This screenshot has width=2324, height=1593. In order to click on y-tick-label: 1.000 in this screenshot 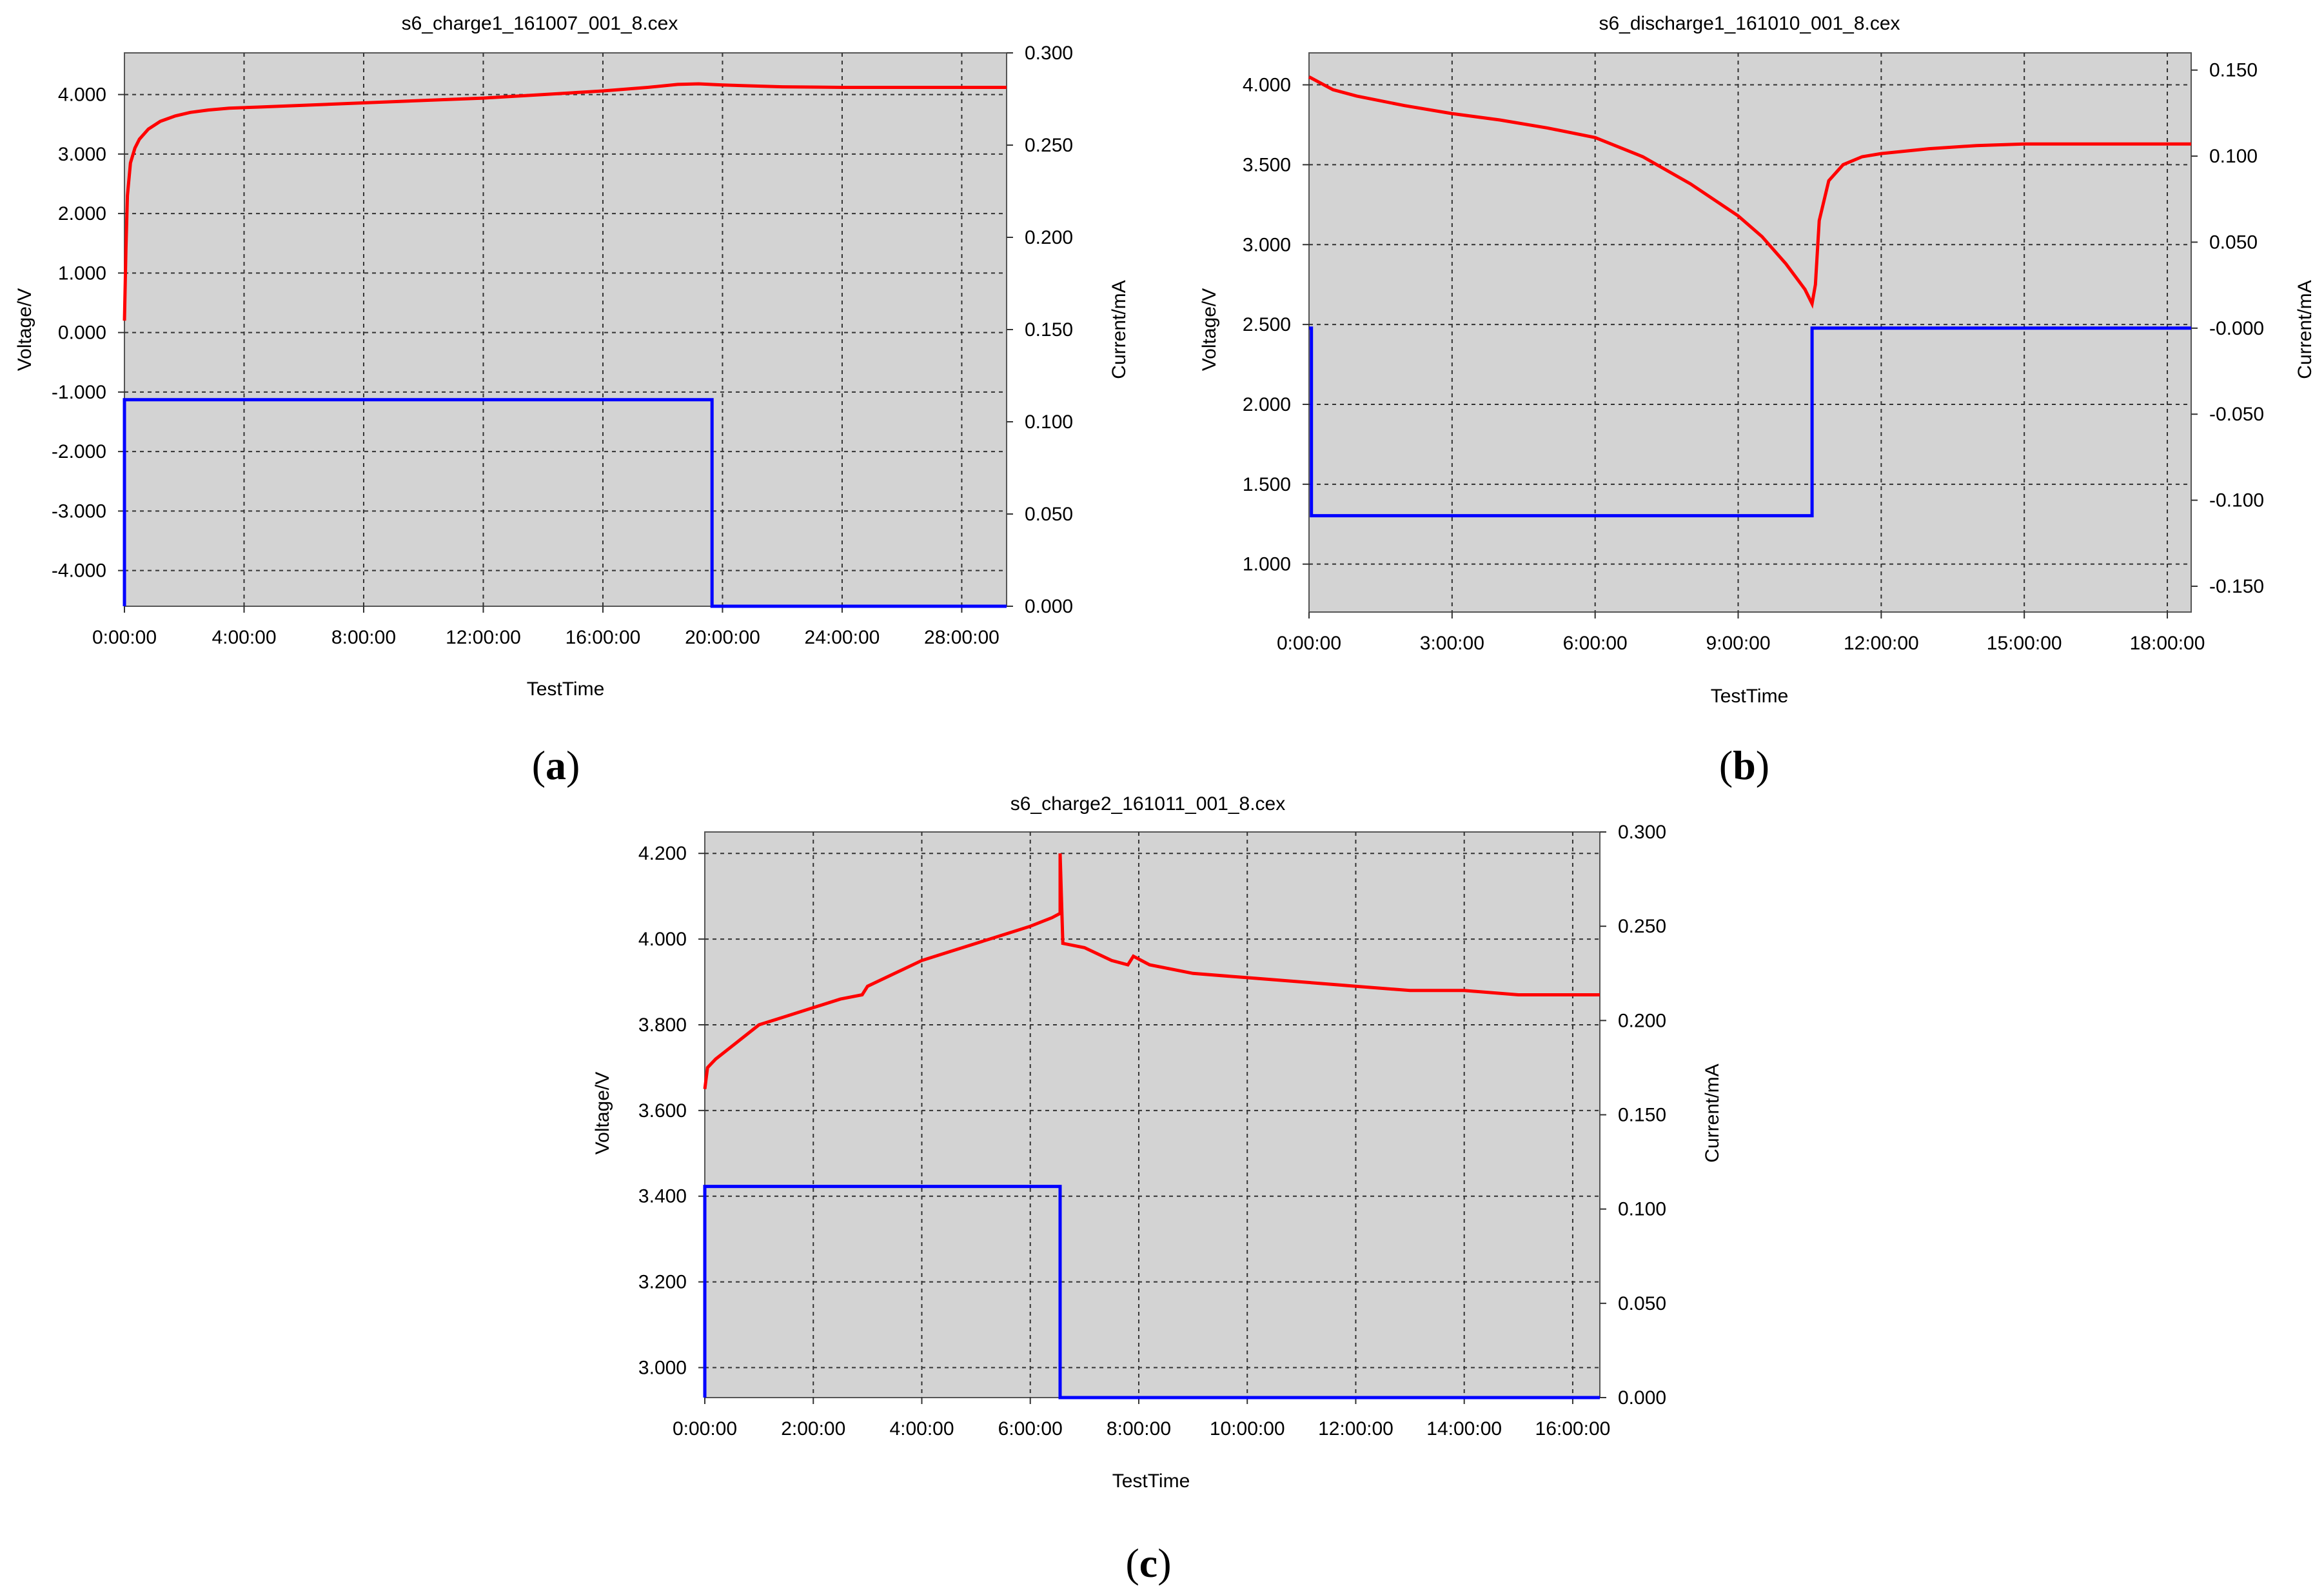, I will do `click(82, 273)`.